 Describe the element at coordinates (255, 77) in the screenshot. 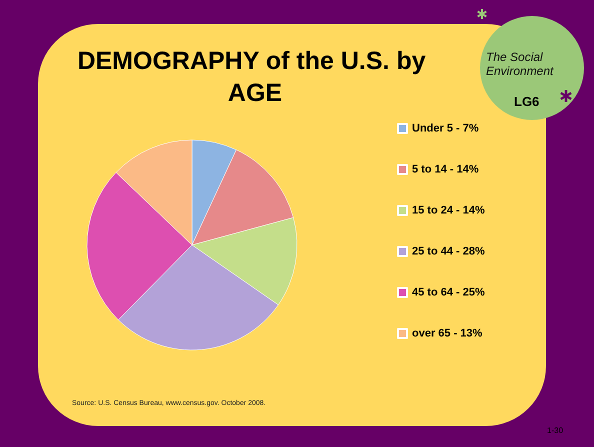

I see `chart-title: DEMOGRAPHY of the U.S. by AGE` at that location.